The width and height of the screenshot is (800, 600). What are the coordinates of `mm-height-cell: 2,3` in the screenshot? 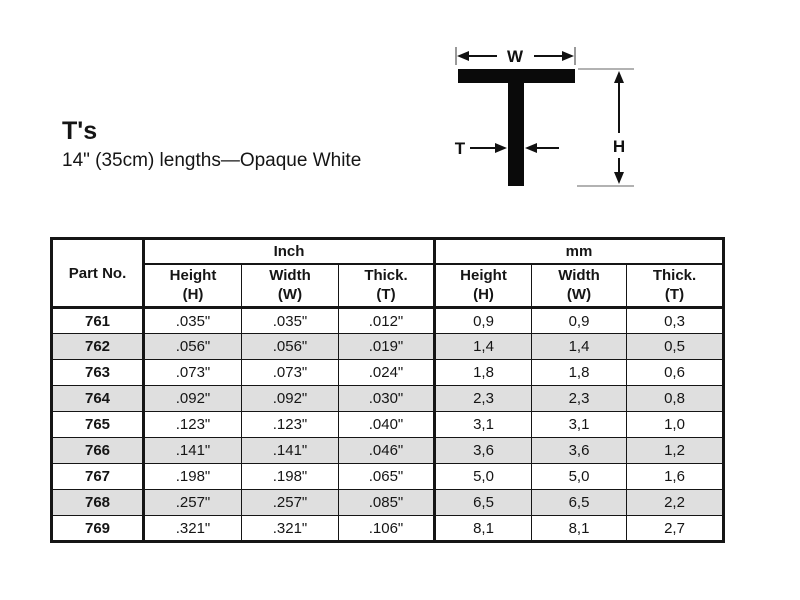 It's located at (483, 398).